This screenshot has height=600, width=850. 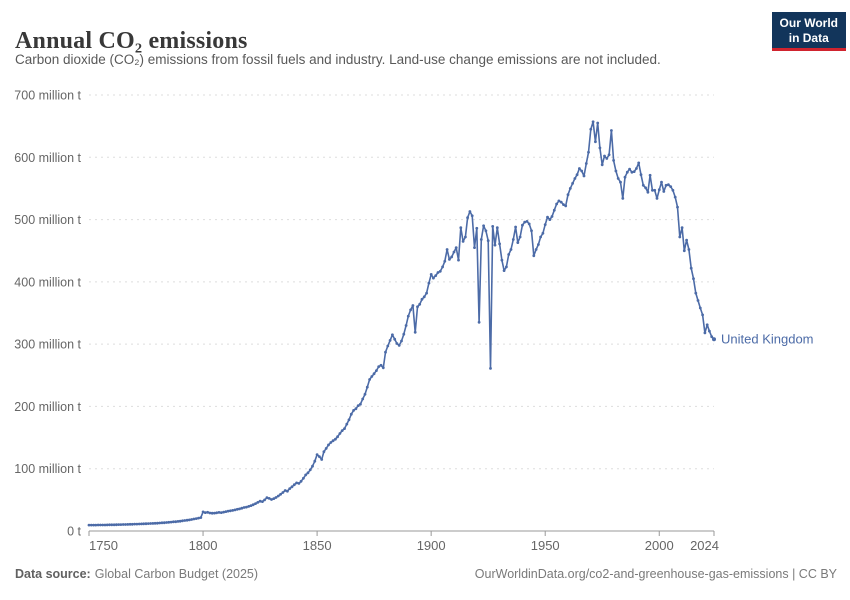 What do you see at coordinates (136, 574) in the screenshot?
I see `data-source: Data source: Global Carbon Budget (2025)` at bounding box center [136, 574].